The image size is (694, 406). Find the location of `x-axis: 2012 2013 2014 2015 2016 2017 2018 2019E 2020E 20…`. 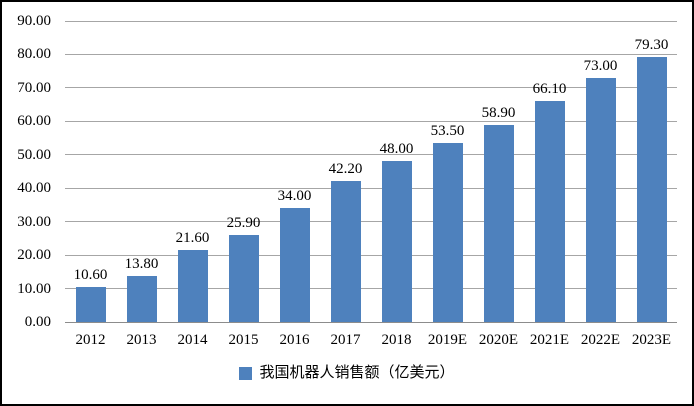

x-axis: 2012 2013 2014 2015 2016 2017 2018 2019E 2020E 20… is located at coordinates (371, 340).